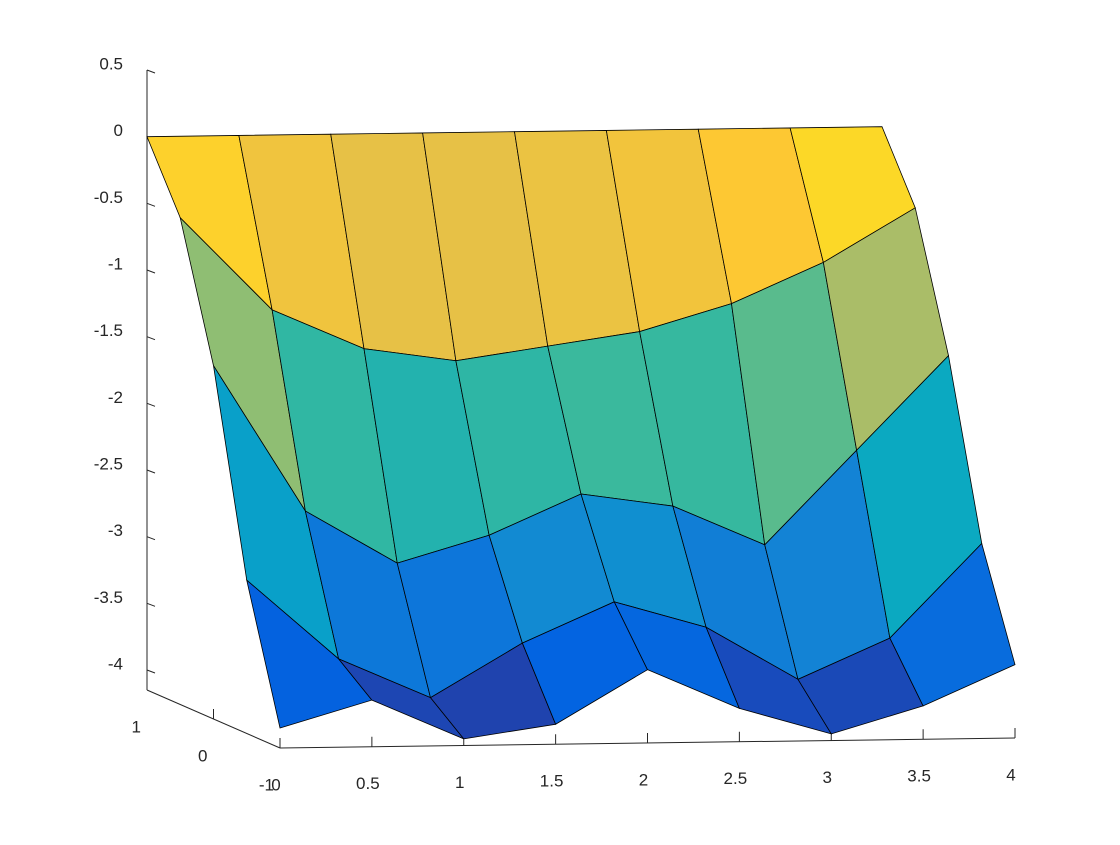  I want to click on z-tick-label: -3.5, so click(108, 597).